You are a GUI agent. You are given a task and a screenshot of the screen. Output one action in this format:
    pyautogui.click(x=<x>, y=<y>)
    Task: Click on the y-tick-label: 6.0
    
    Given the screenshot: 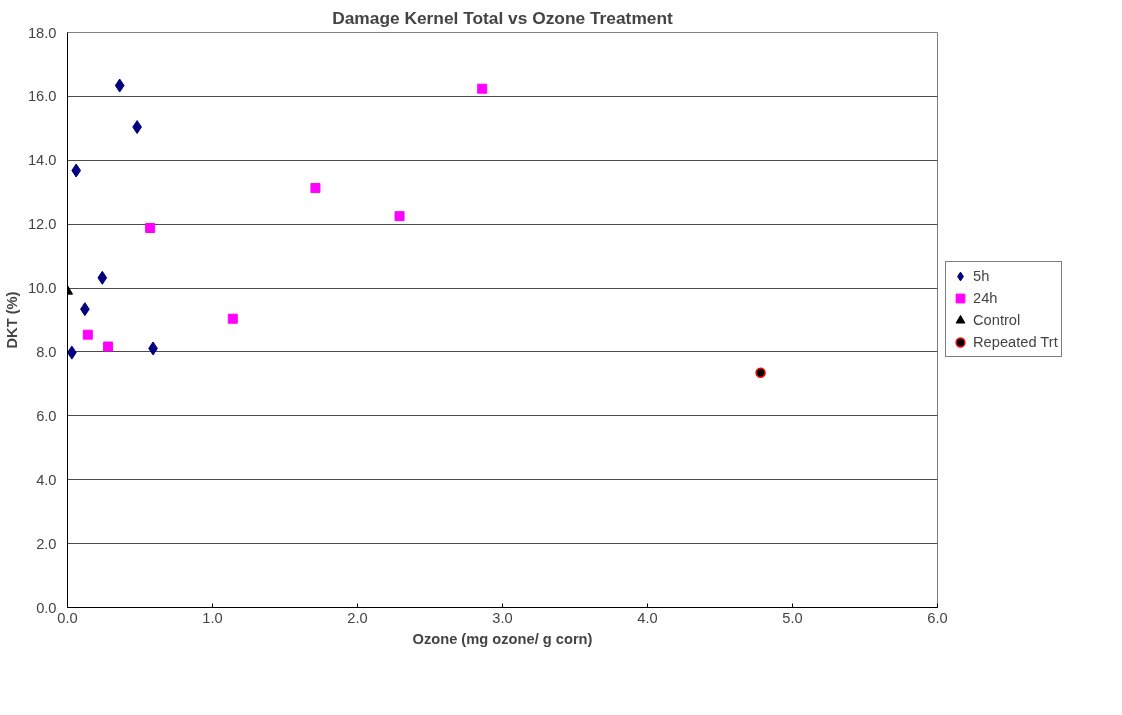 What is the action you would take?
    pyautogui.click(x=46, y=415)
    